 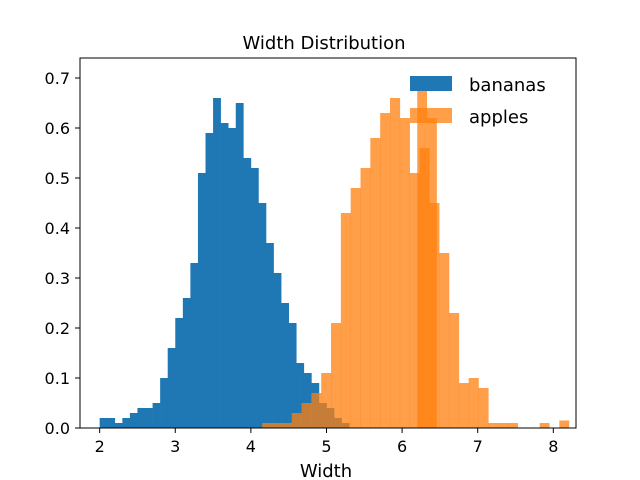 What do you see at coordinates (323, 43) in the screenshot?
I see `chart-title: Width Distribution` at bounding box center [323, 43].